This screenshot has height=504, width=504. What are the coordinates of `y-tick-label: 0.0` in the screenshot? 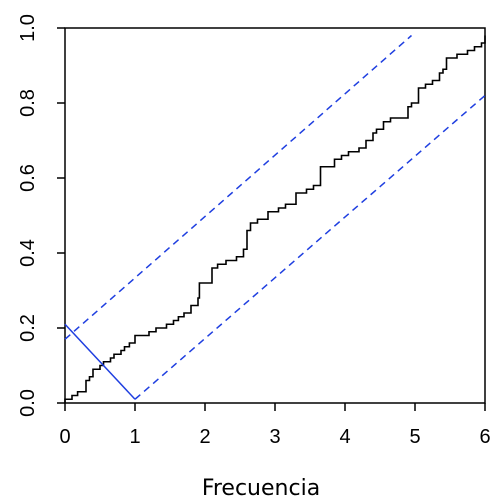 It's located at (28, 403).